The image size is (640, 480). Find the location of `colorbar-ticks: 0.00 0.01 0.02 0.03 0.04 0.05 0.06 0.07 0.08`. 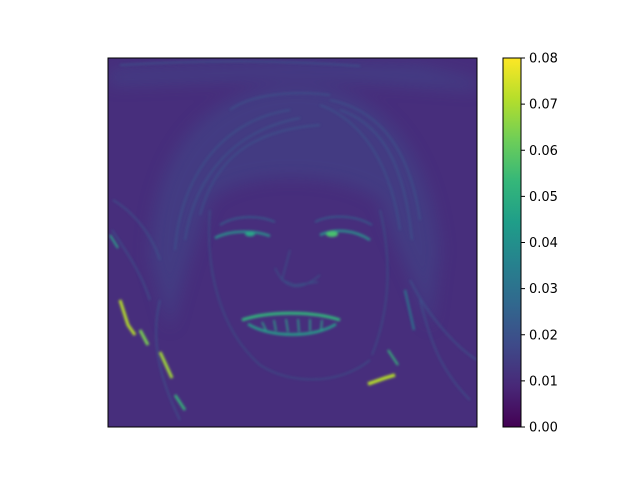

colorbar-ticks: 0.00 0.01 0.02 0.03 0.04 0.05 0.06 0.07 0.08 is located at coordinates (539, 244).